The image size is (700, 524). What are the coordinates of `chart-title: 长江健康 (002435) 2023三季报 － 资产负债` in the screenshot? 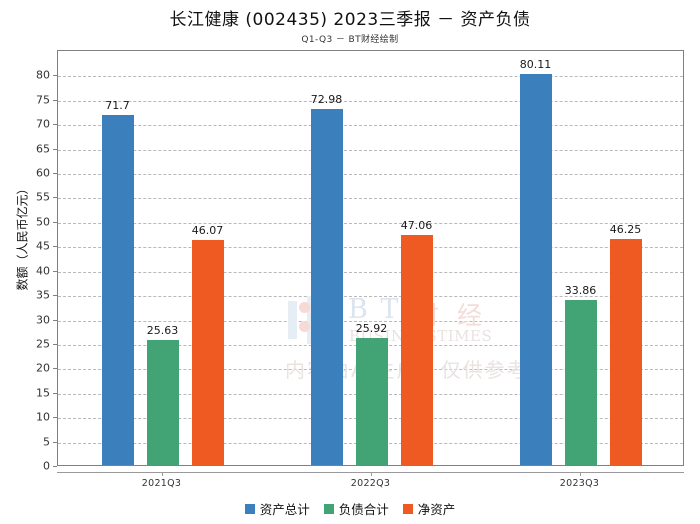 It's located at (350, 20).